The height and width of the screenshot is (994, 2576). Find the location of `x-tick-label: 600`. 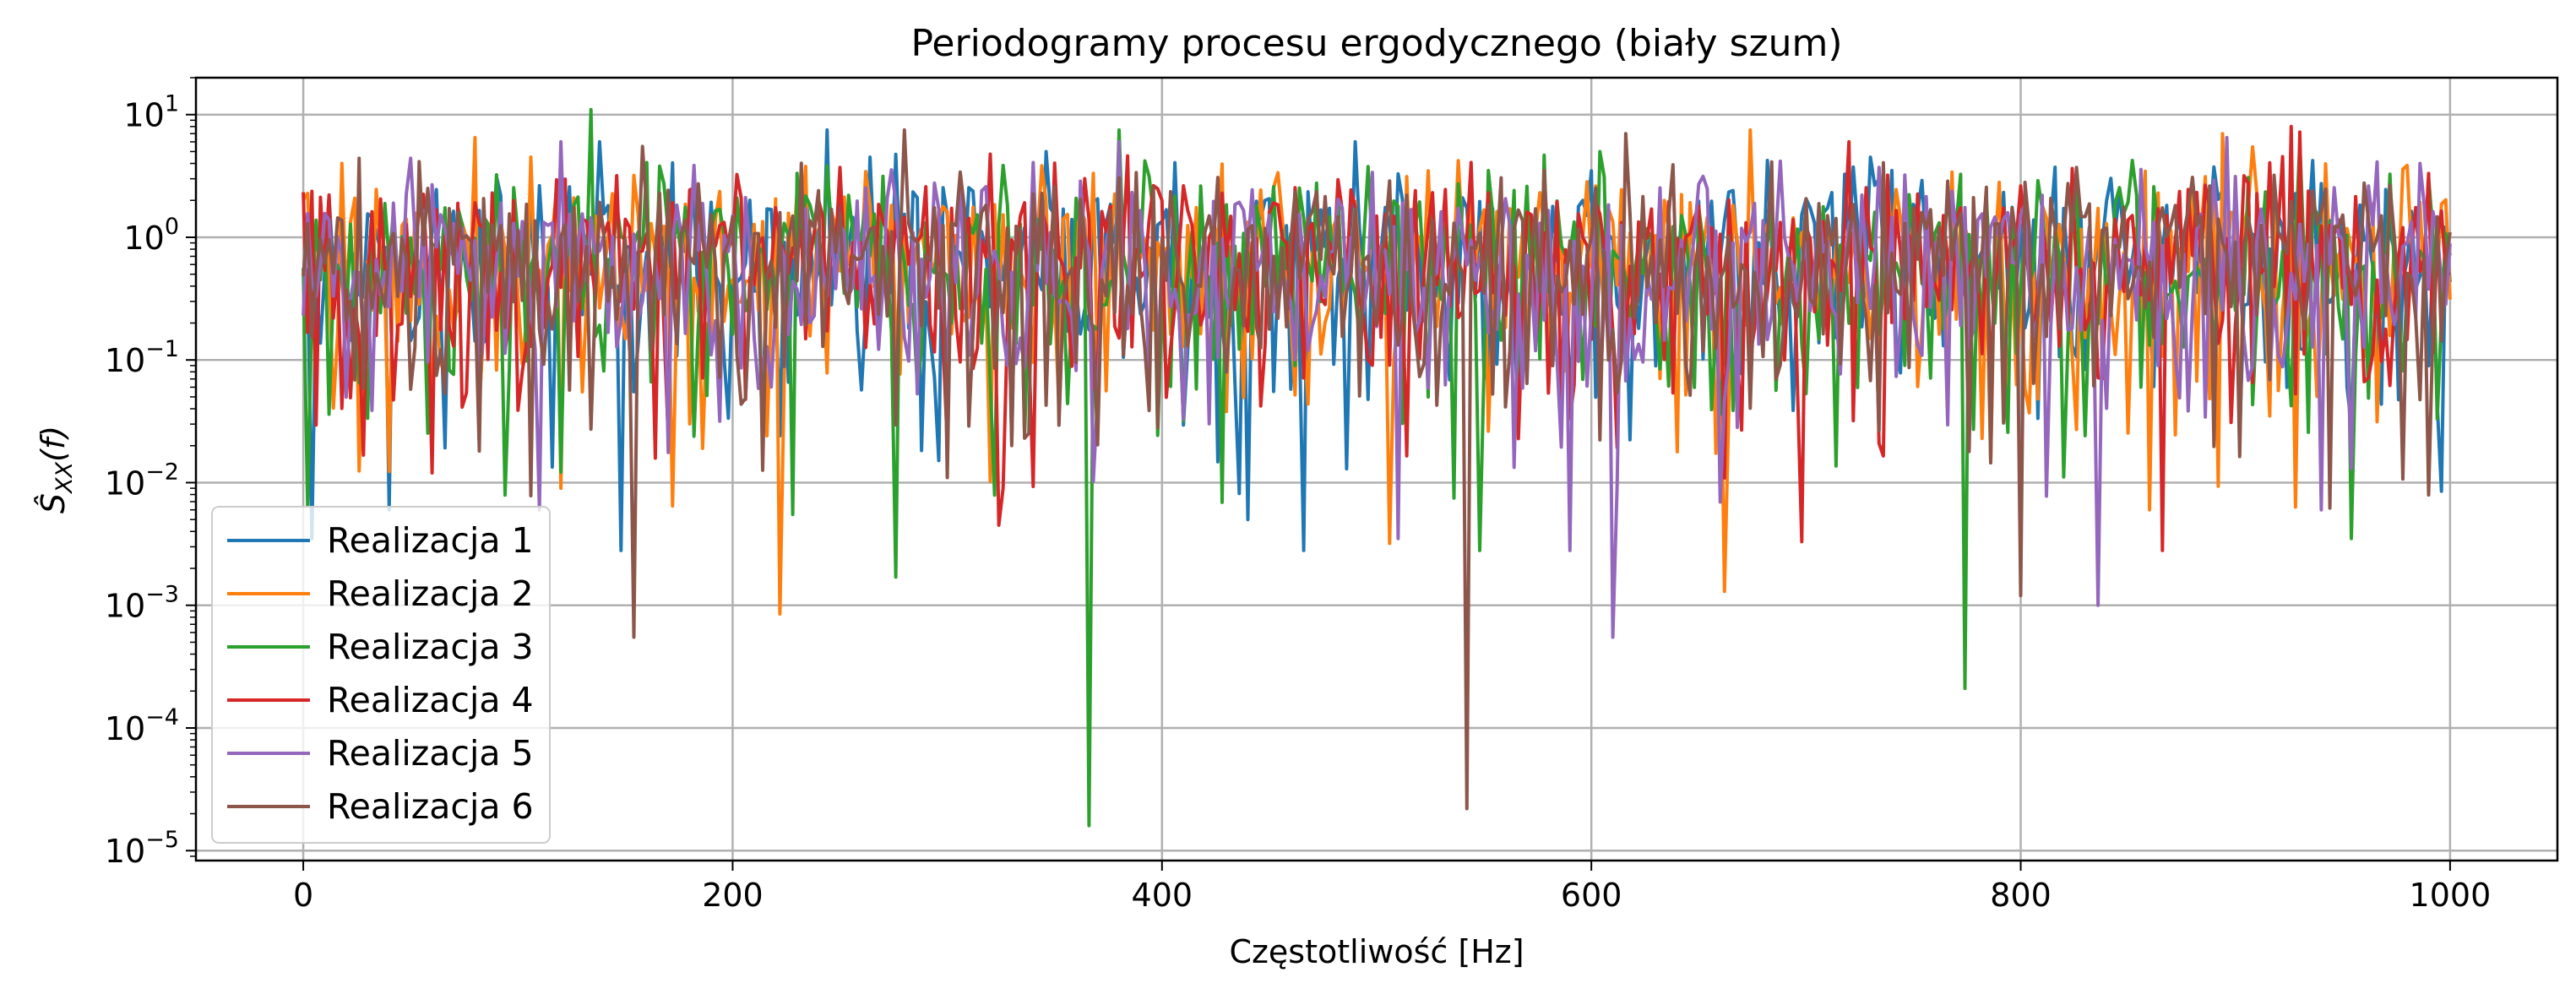

x-tick-label: 600 is located at coordinates (1591, 895).